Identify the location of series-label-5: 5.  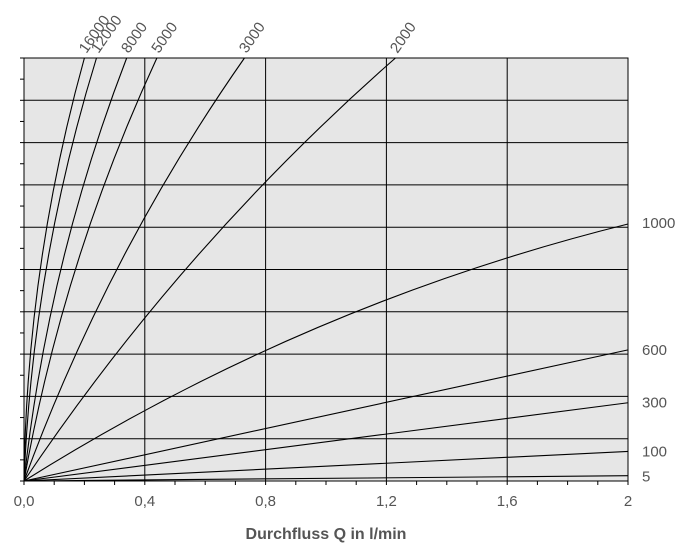
(646, 477).